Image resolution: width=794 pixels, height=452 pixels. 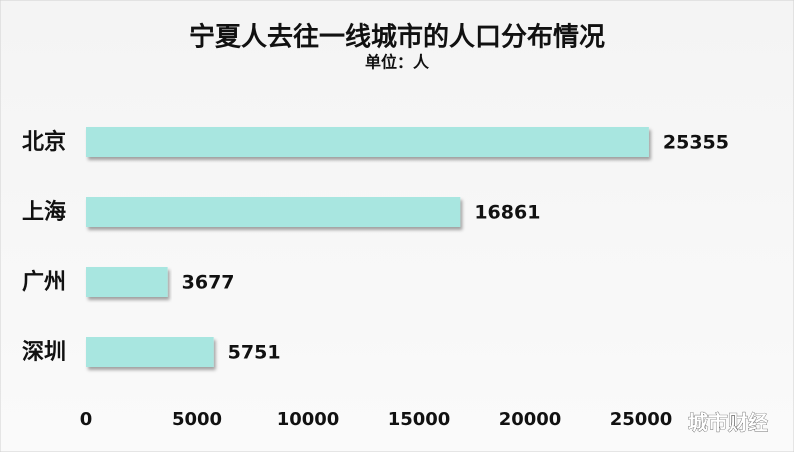 I want to click on value-label: 3677, so click(x=208, y=283).